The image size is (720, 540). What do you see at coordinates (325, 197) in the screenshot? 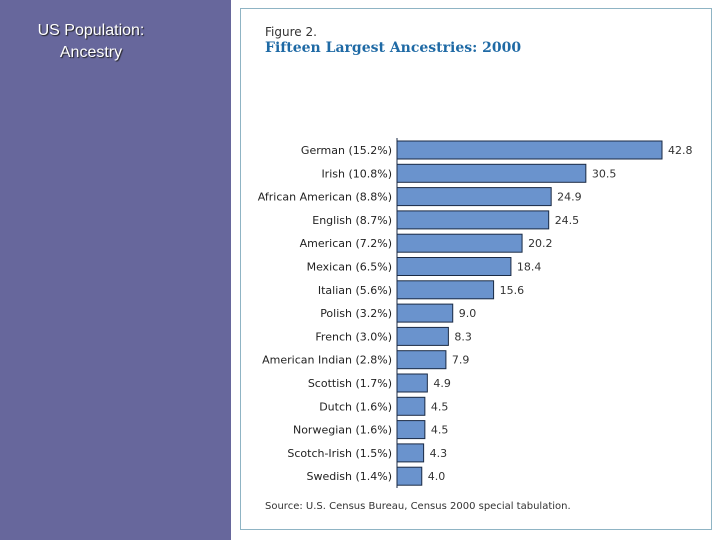
I see `category-label: African American (8.8%)` at bounding box center [325, 197].